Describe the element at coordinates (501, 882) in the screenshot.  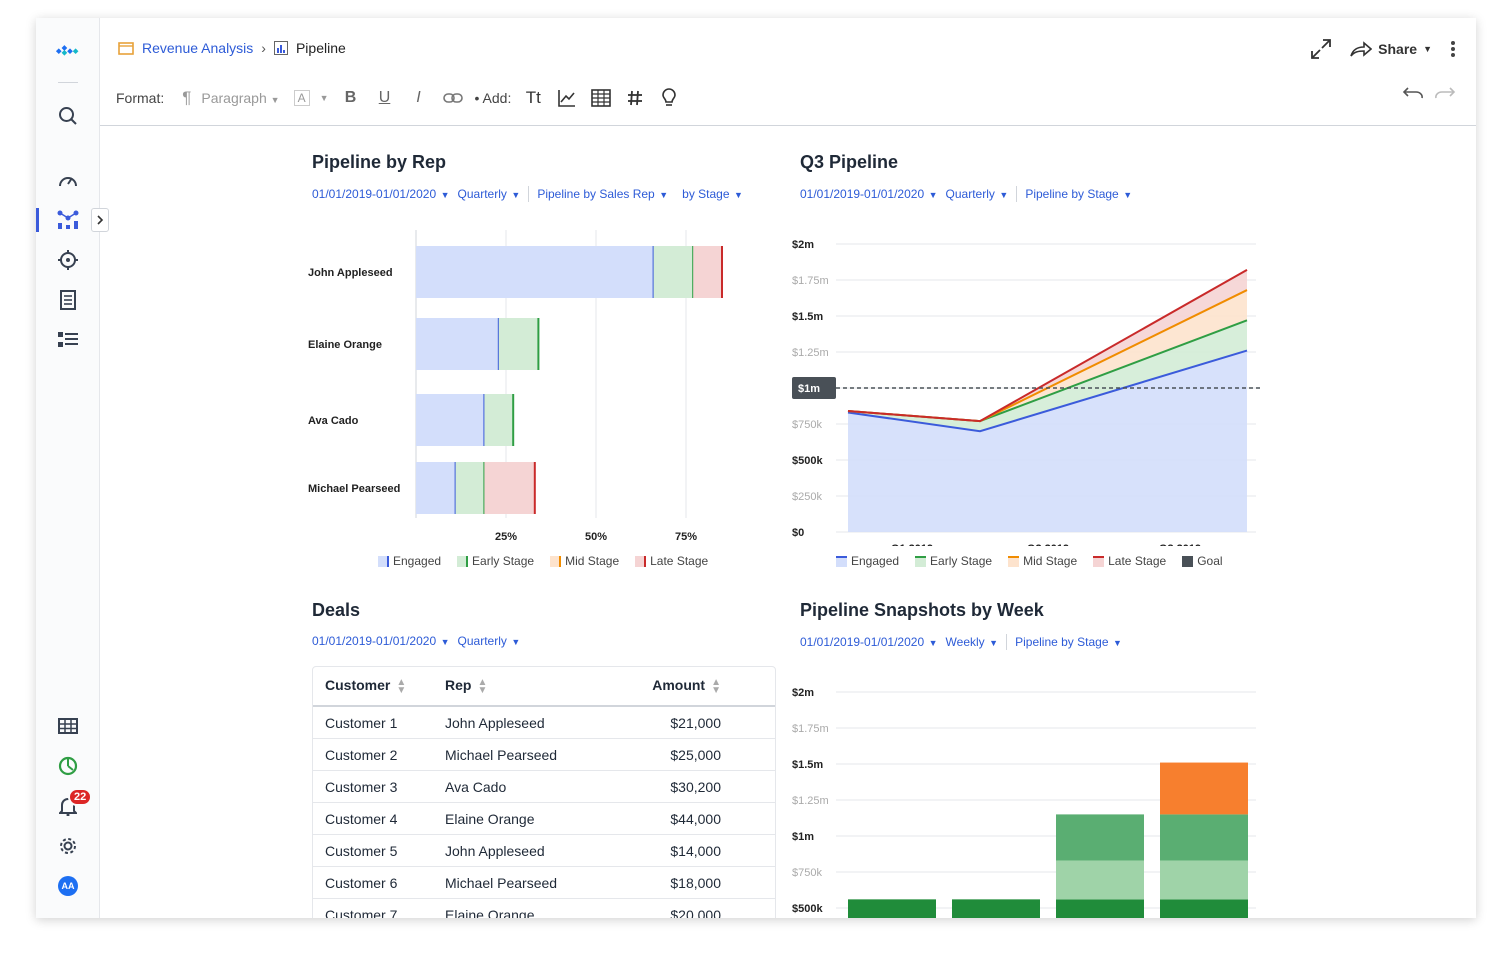
I see `cell-rep: Michael Pearseed` at that location.